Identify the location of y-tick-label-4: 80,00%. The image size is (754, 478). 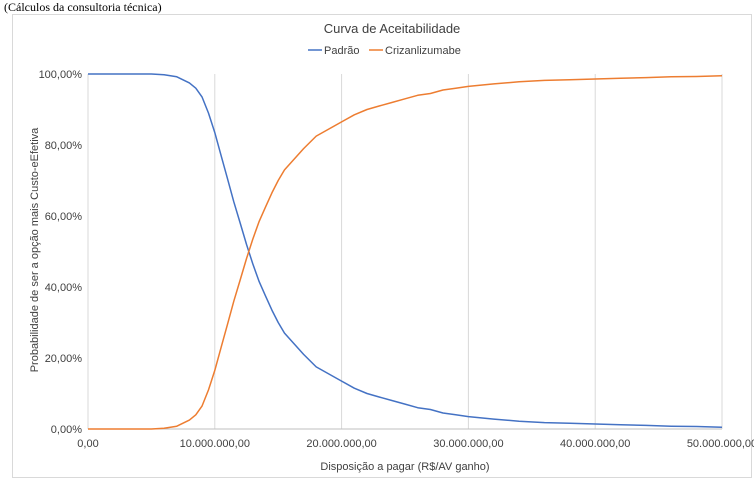
(64, 146).